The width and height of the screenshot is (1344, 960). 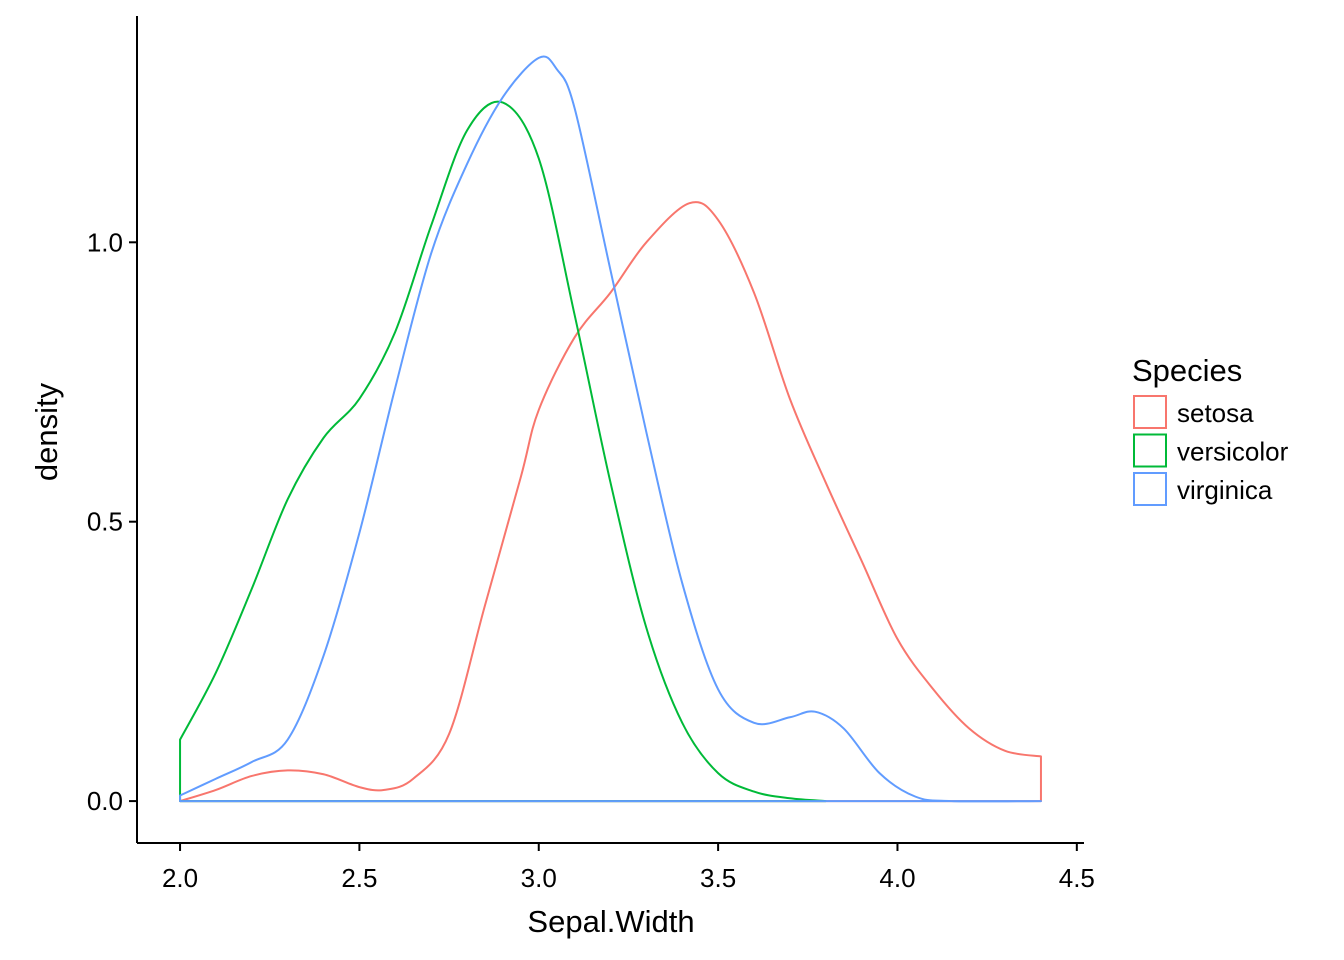 What do you see at coordinates (1233, 452) in the screenshot?
I see `legend-label-versicolor: versicolor` at bounding box center [1233, 452].